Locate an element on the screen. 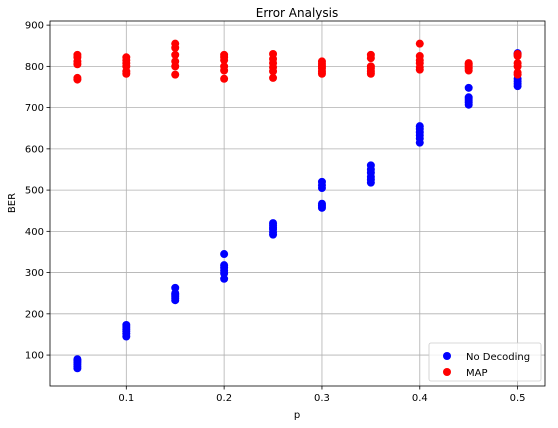  legend-marker-map is located at coordinates (447, 372).